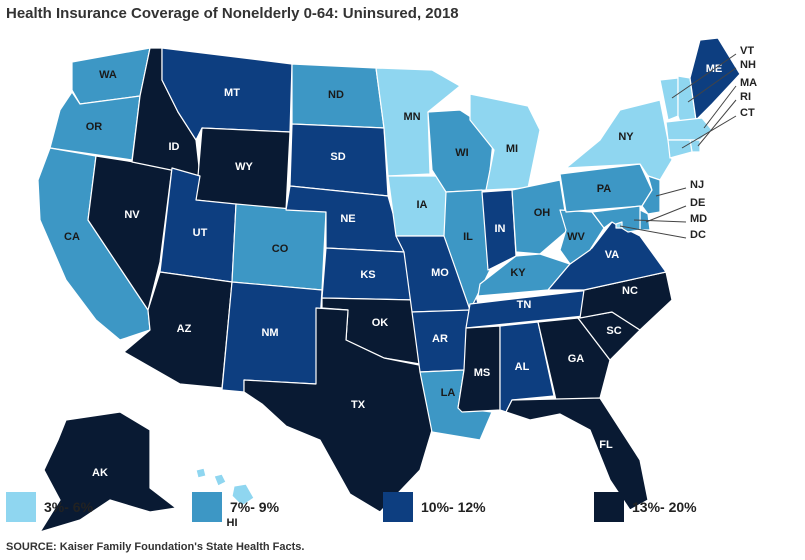 This screenshot has height=560, width=805. What do you see at coordinates (660, 221) in the screenshot?
I see `leader-line-md` at bounding box center [660, 221].